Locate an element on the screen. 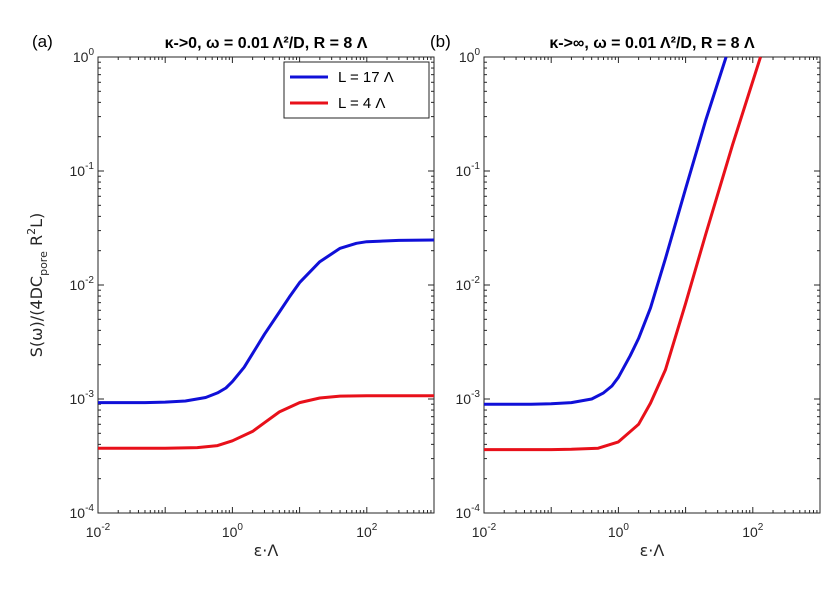  chart-title-a: κ->0, ω = 0.01 Λ²/D, R = 8 Λ is located at coordinates (266, 43).